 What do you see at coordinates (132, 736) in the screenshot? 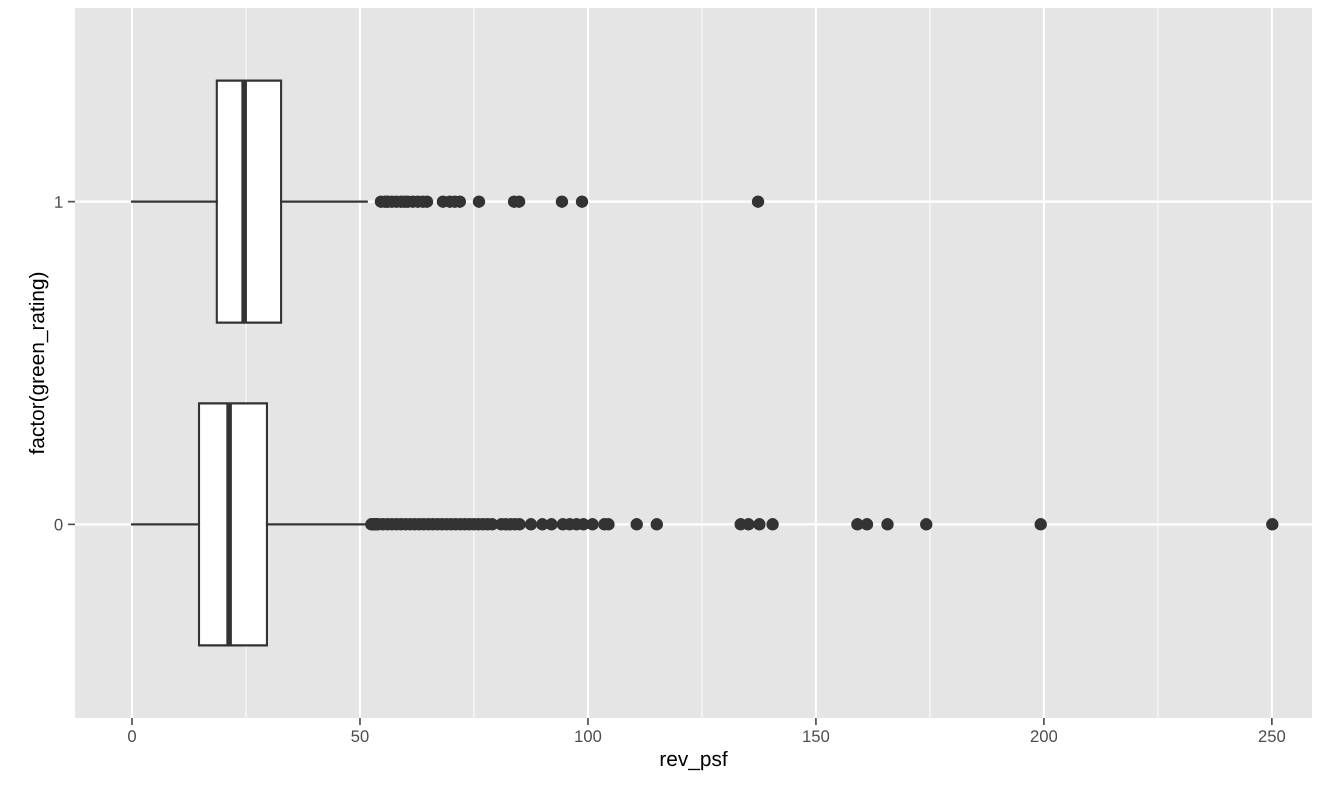
I see `x-tick-label: 0` at bounding box center [132, 736].